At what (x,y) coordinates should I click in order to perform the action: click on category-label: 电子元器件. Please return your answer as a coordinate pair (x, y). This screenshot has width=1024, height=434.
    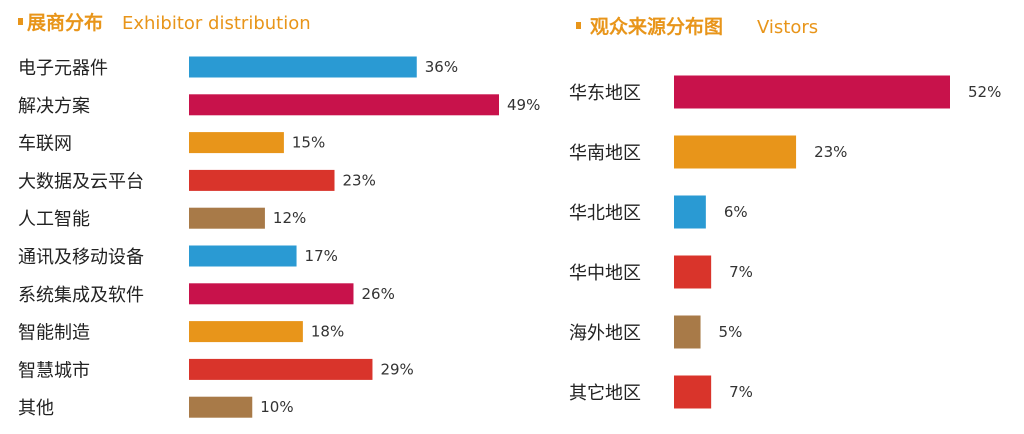
    Looking at the image, I should click on (63, 68).